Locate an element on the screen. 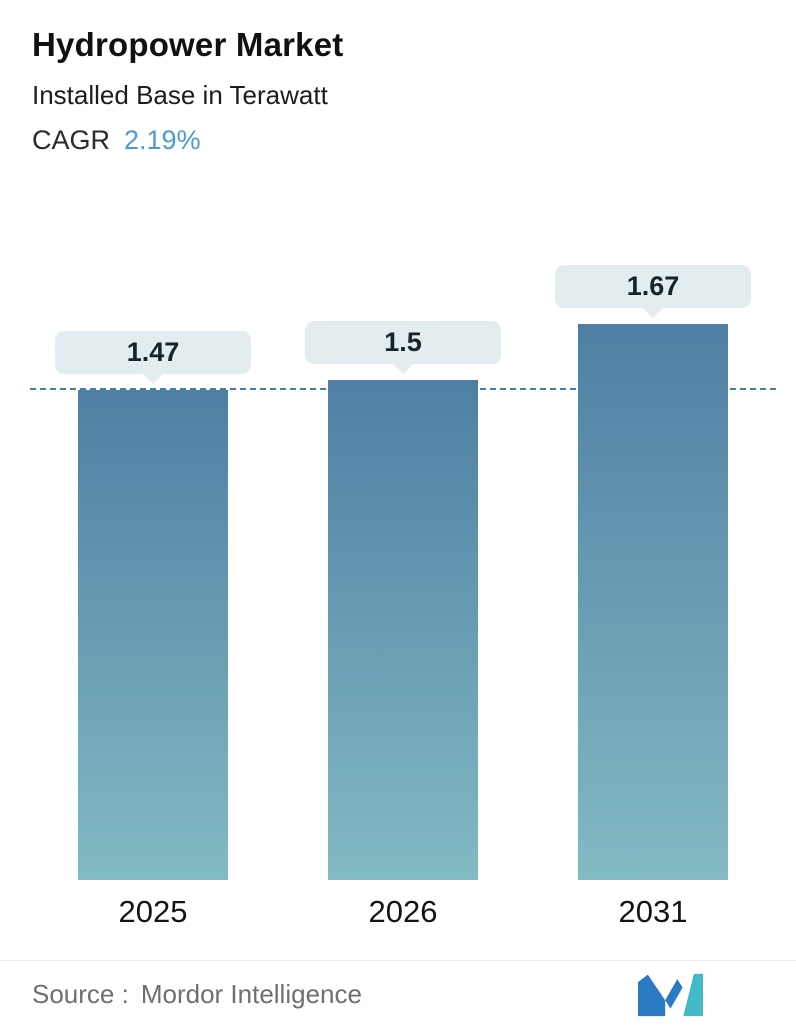 The image size is (796, 1034). cagr-line: CAGR 2.19% is located at coordinates (398, 140).